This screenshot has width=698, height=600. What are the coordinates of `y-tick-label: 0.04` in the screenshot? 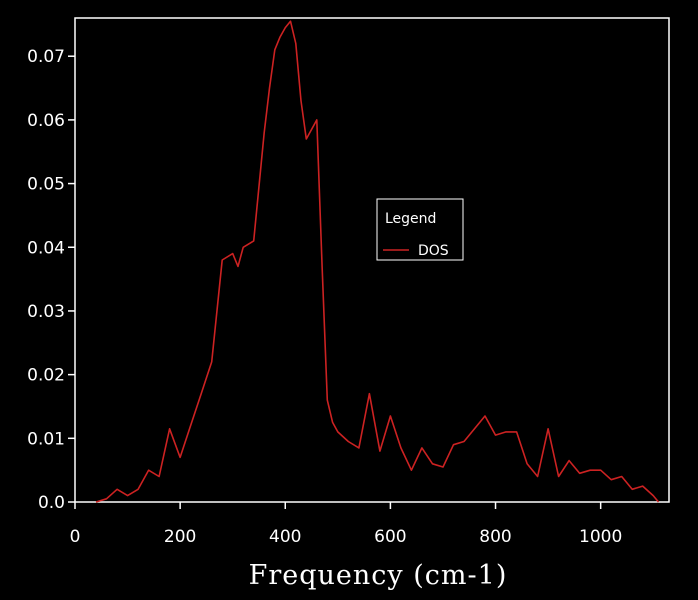 It's located at (46, 248).